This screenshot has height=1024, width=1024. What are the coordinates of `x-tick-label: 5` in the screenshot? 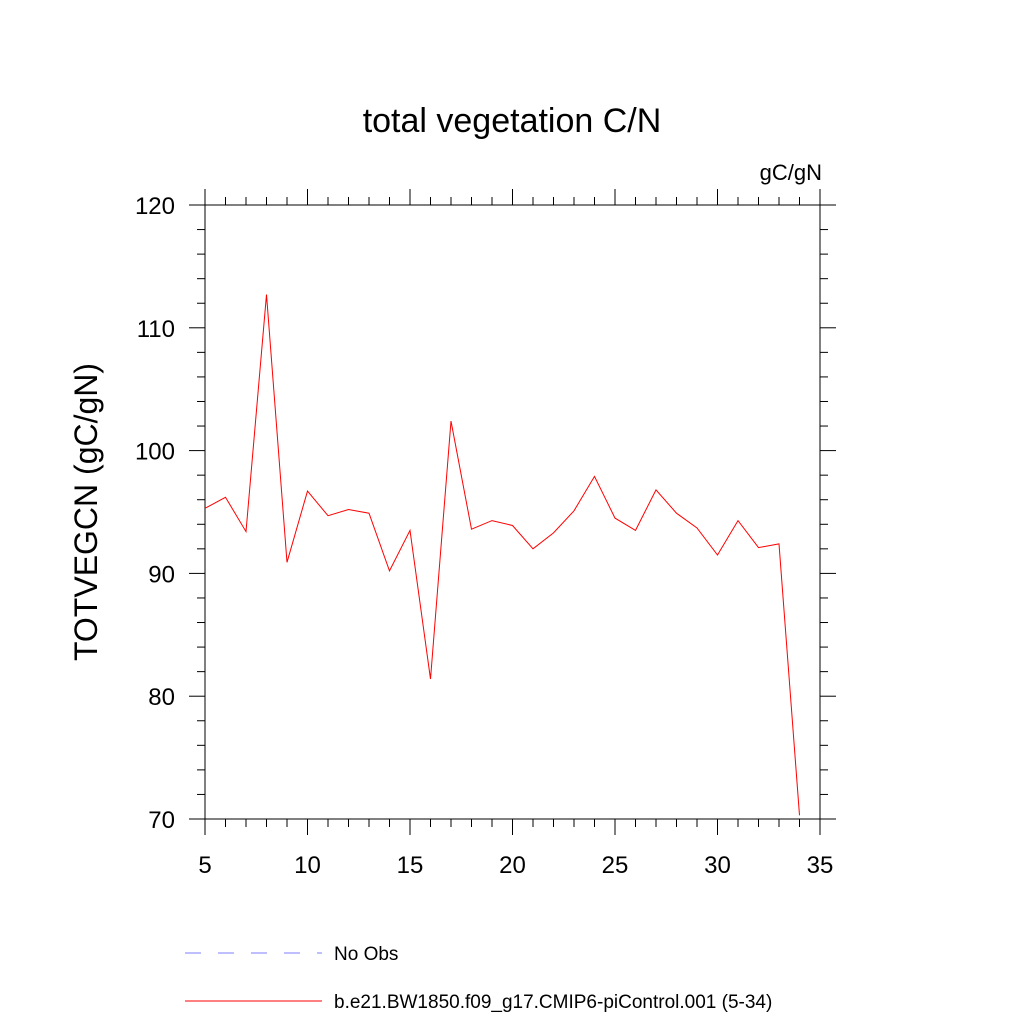 It's located at (204, 865).